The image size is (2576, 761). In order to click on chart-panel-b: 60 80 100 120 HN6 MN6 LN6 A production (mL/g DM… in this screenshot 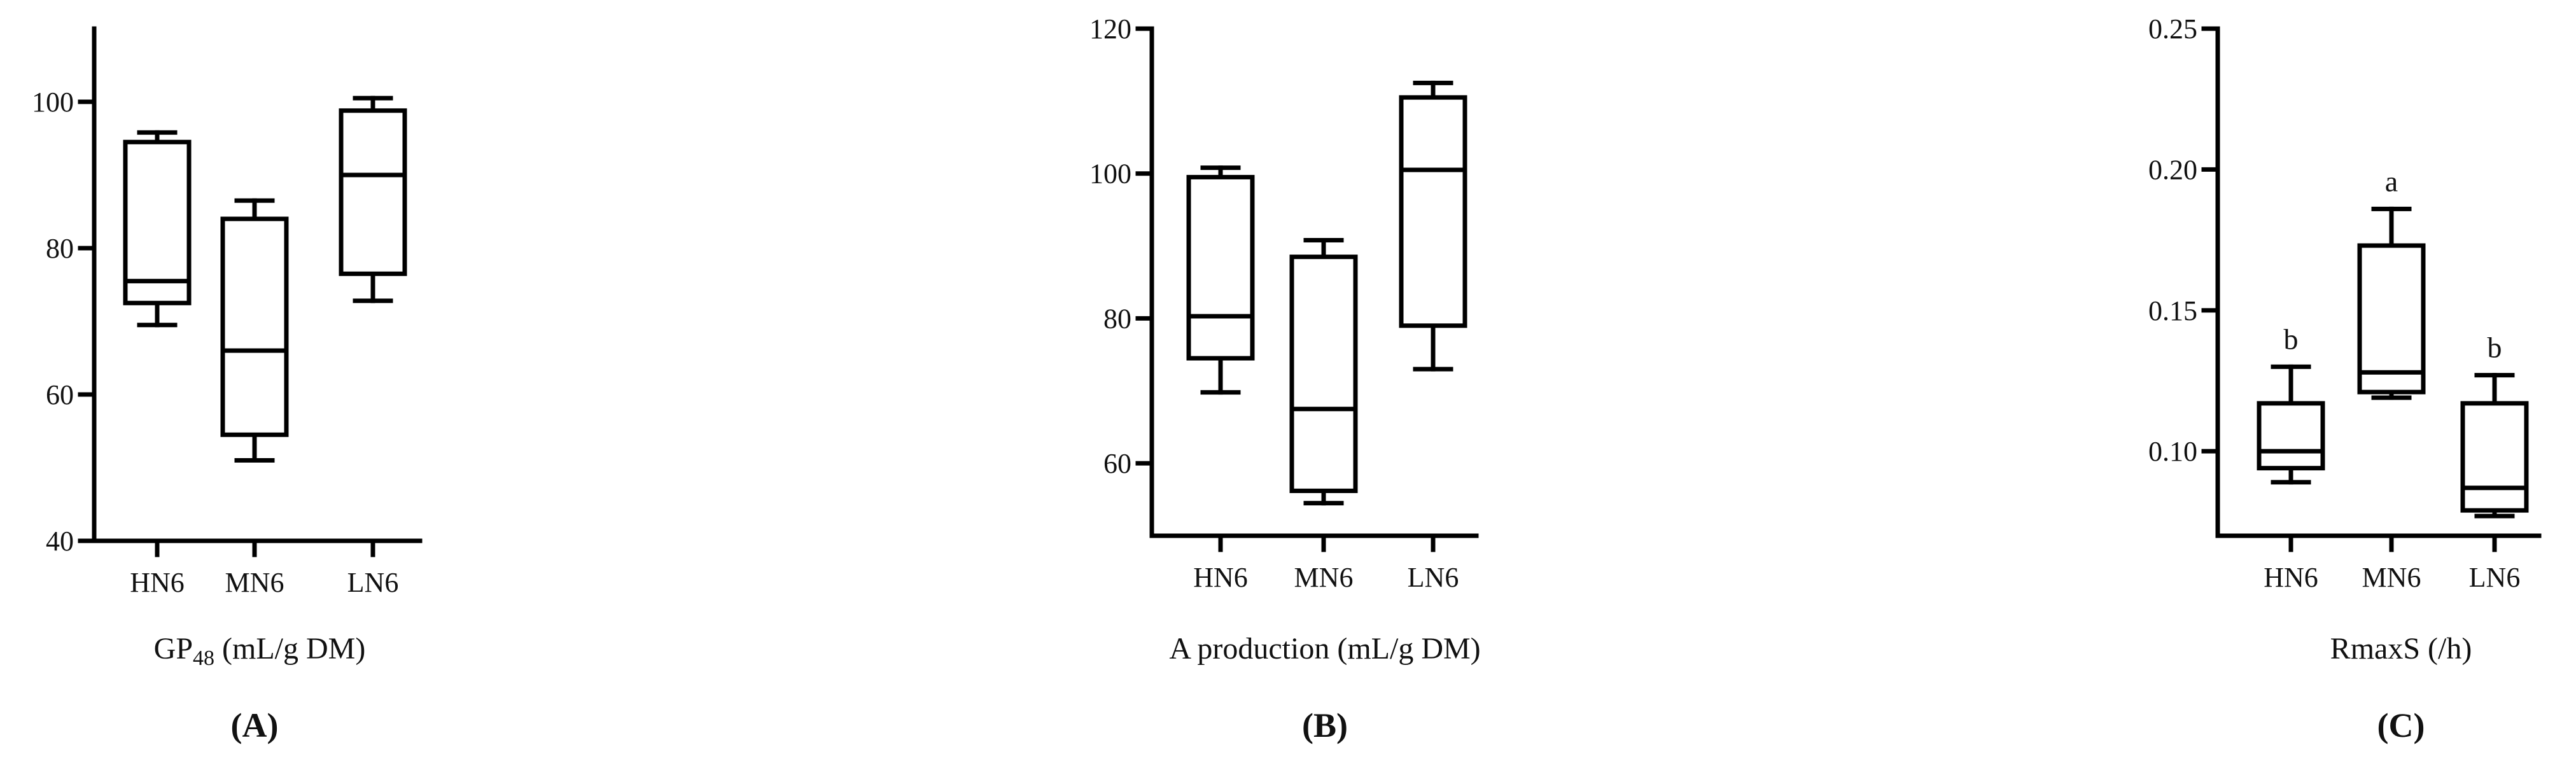, I will do `click(1285, 378)`.